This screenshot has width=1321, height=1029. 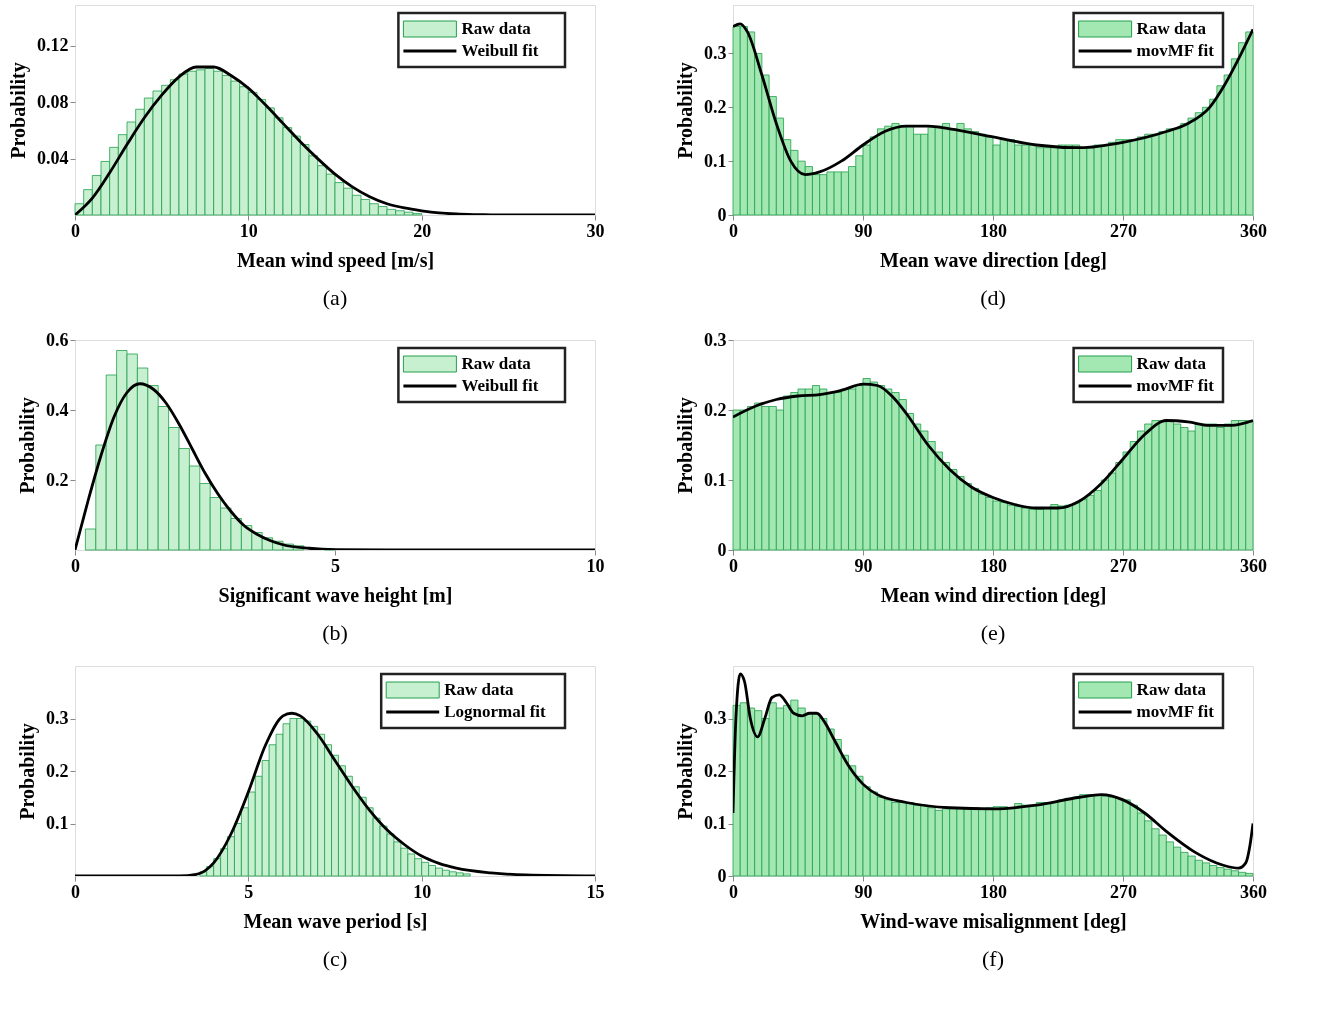 I want to click on x-axis-title: Significant wave height [m], so click(x=335, y=595).